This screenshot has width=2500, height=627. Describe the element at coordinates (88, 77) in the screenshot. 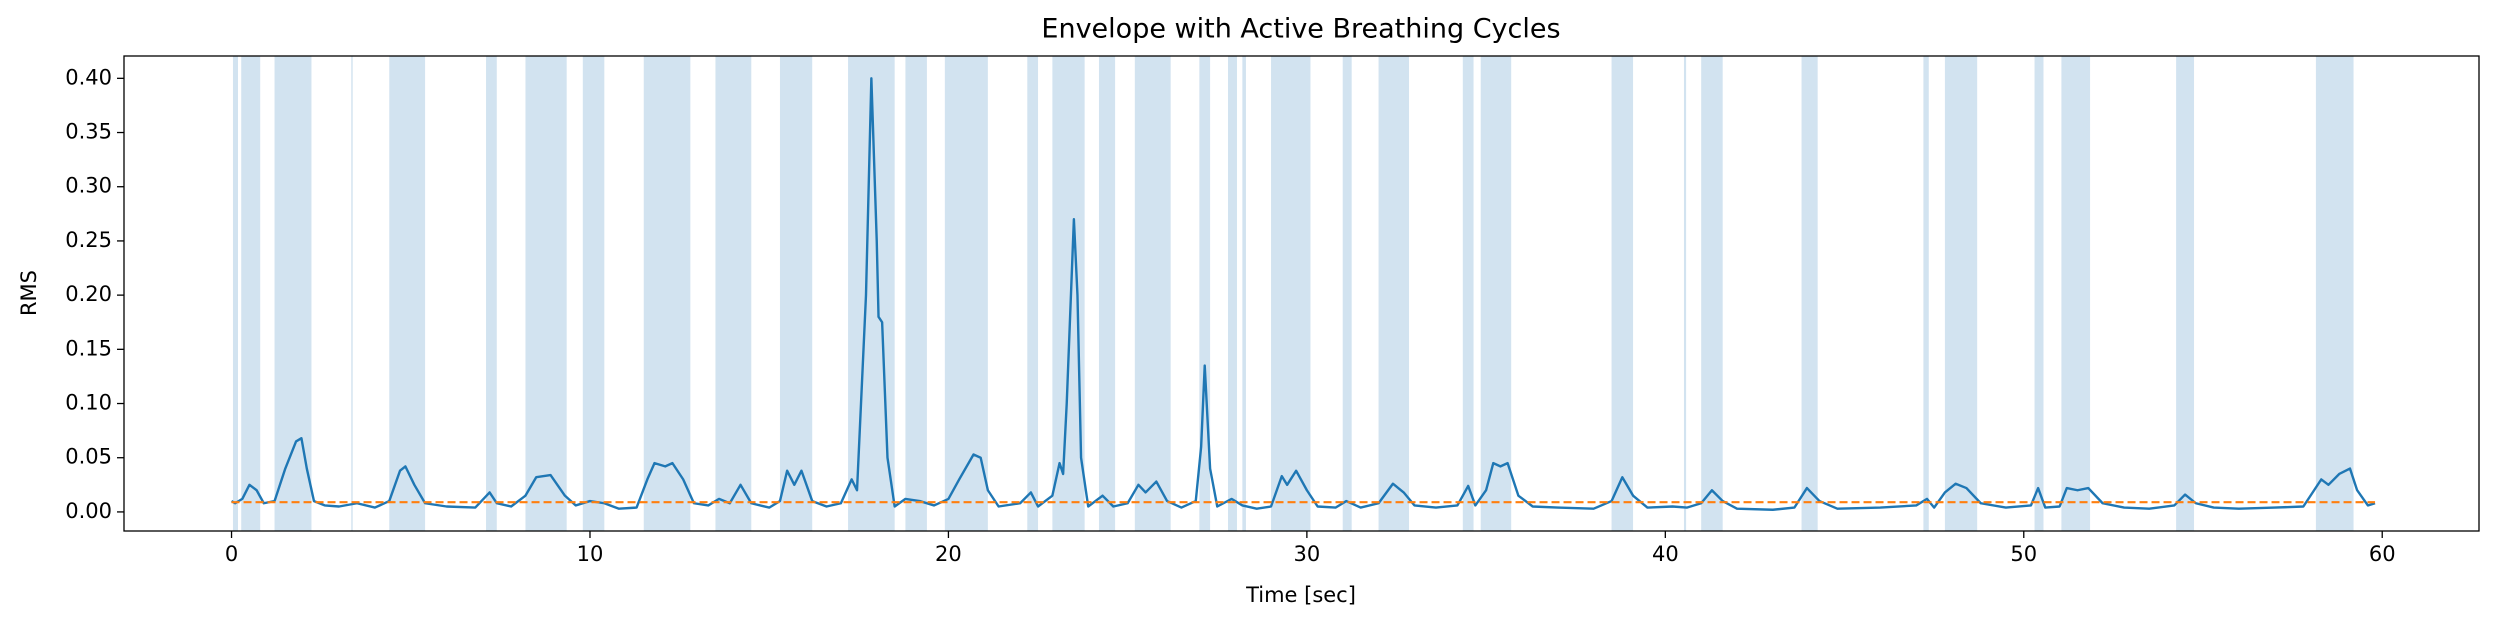

I see `y-tick-label: 0.40` at that location.